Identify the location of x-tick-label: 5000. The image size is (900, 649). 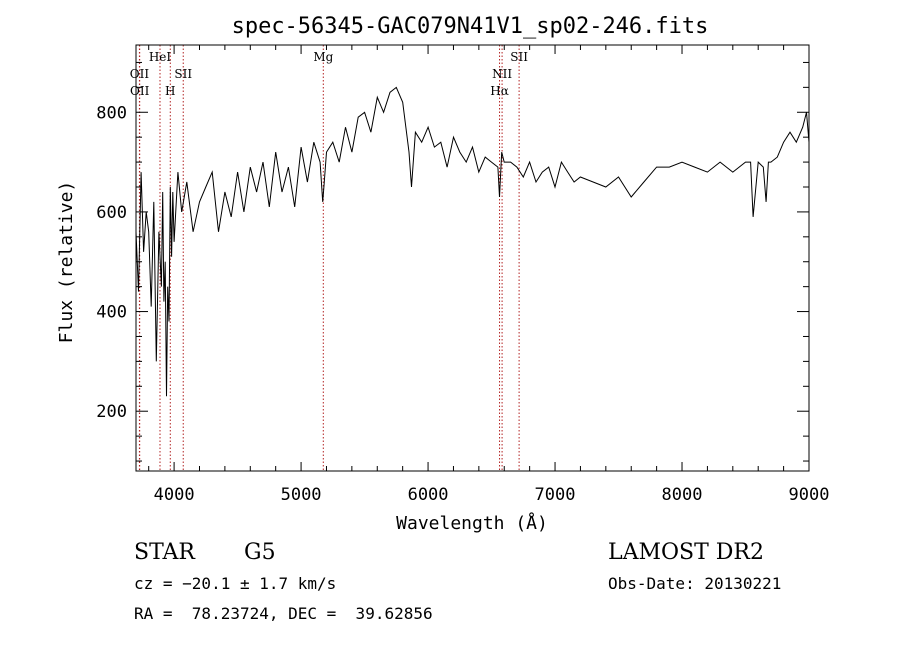
(301, 495).